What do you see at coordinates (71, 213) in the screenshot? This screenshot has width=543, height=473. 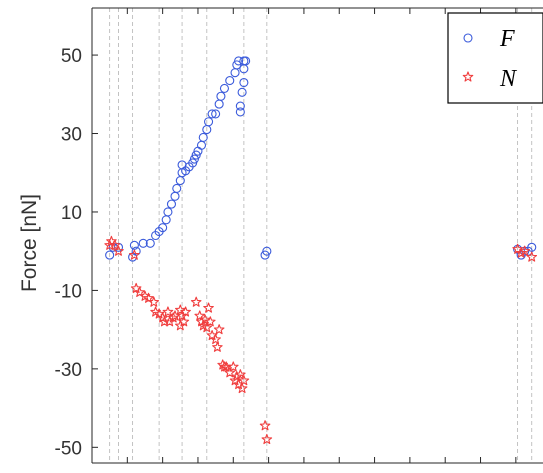 I see `y-tick-label: 10` at bounding box center [71, 213].